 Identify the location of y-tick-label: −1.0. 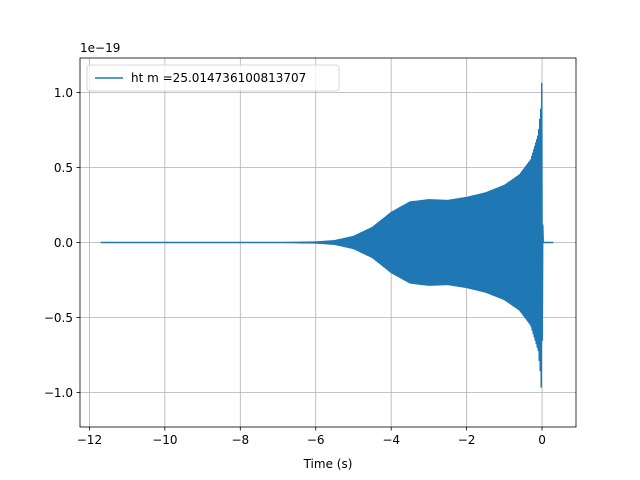
(58, 393).